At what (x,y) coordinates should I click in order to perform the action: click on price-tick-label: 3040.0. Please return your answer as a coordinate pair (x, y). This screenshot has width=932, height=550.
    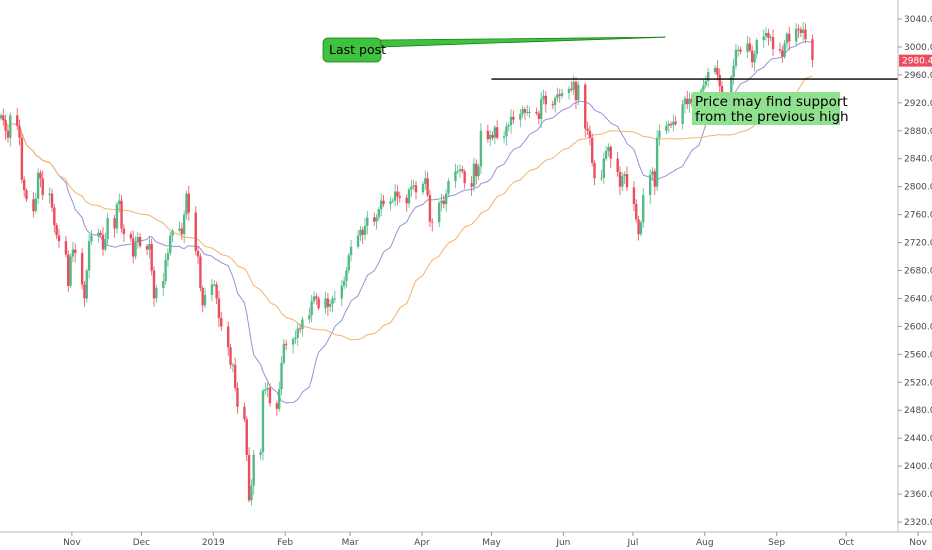
    Looking at the image, I should click on (918, 20).